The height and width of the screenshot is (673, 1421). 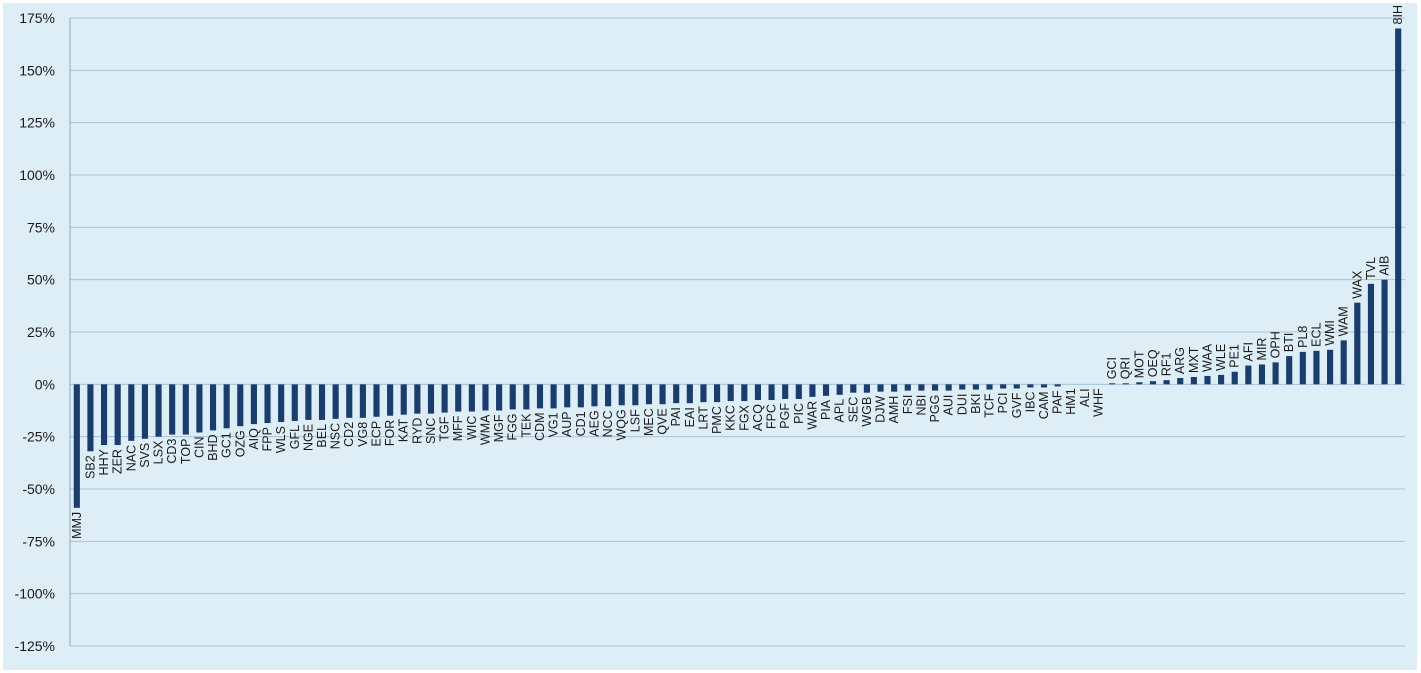 What do you see at coordinates (336, 436) in the screenshot?
I see `category-label: NSC` at bounding box center [336, 436].